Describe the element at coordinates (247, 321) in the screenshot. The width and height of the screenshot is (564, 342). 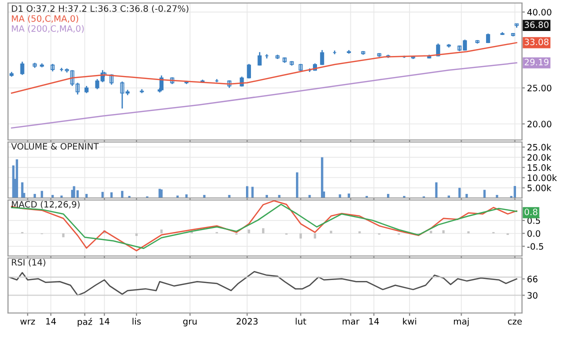
I see `x-tick-label: 2023` at that location.